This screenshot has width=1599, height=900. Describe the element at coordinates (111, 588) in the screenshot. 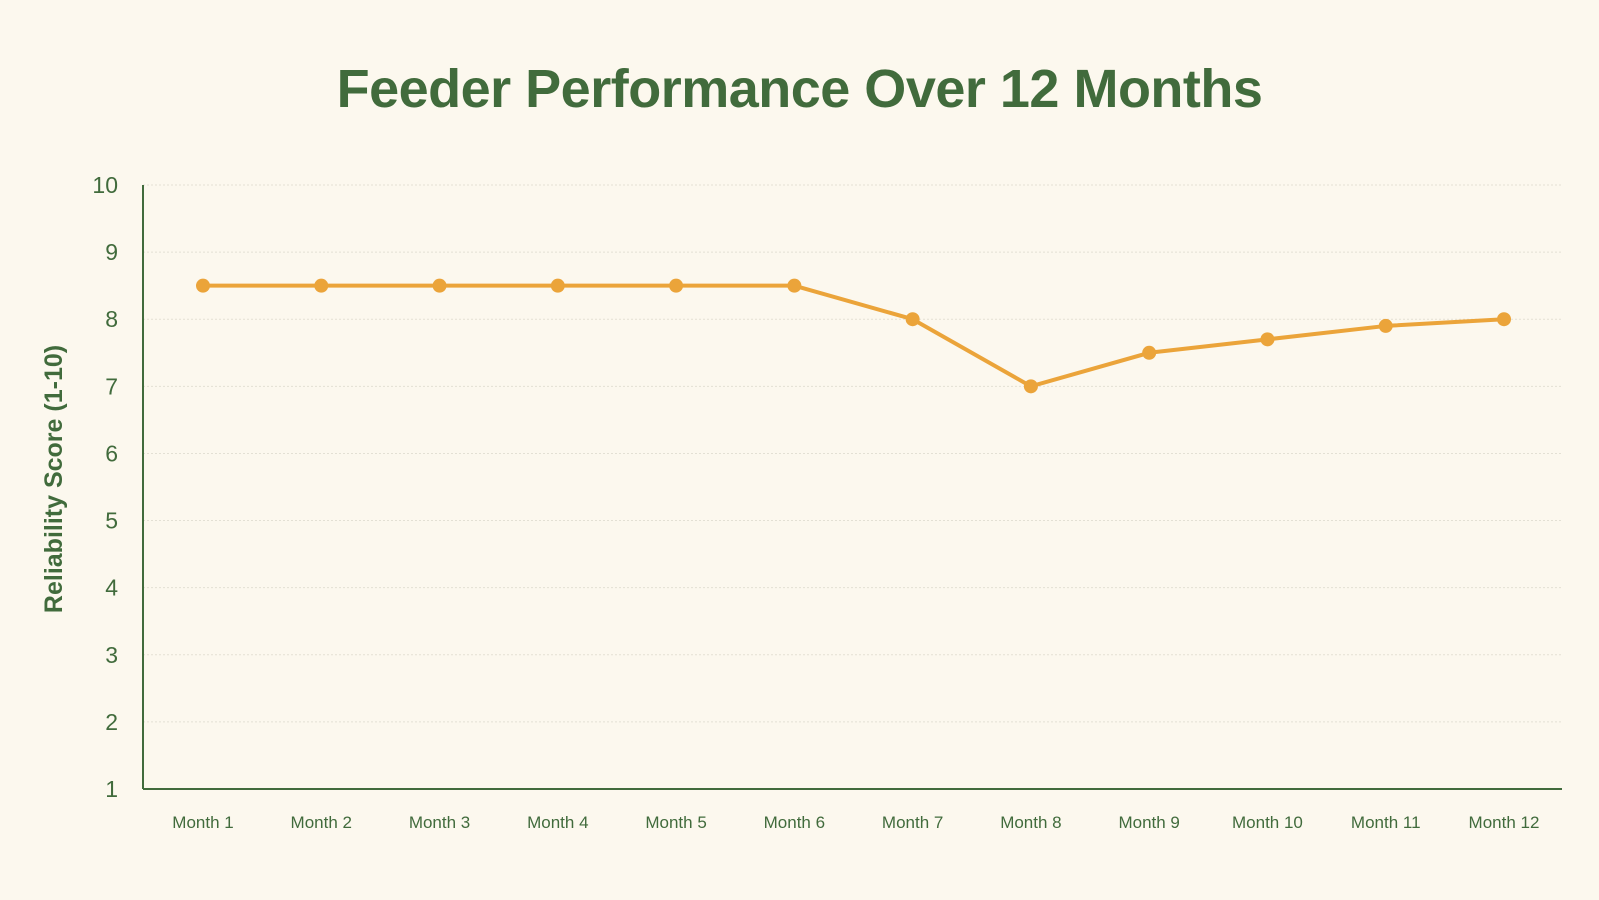

I see `y-tick-label: 4` at that location.